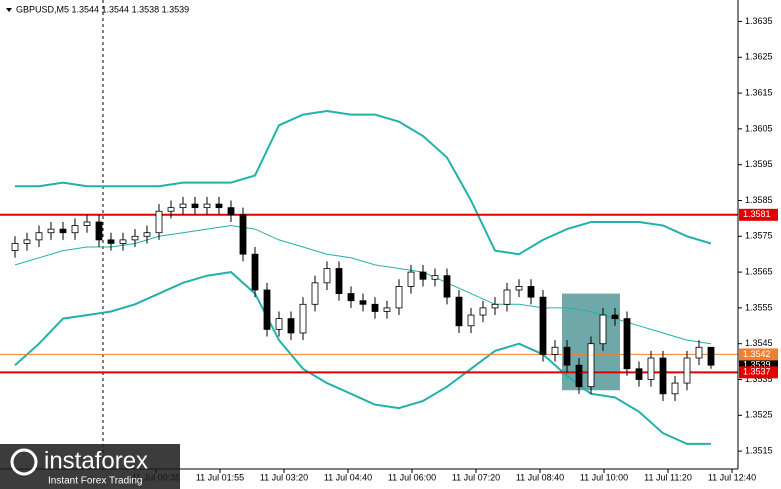  Describe the element at coordinates (757, 365) in the screenshot. I see `last-price-label: 1.3539` at that location.